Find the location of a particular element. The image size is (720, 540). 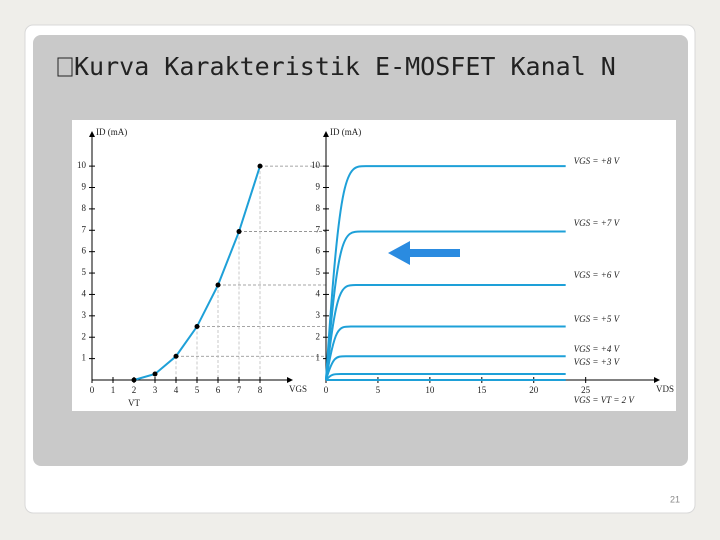

x-tick-label: 25 is located at coordinates (586, 390).